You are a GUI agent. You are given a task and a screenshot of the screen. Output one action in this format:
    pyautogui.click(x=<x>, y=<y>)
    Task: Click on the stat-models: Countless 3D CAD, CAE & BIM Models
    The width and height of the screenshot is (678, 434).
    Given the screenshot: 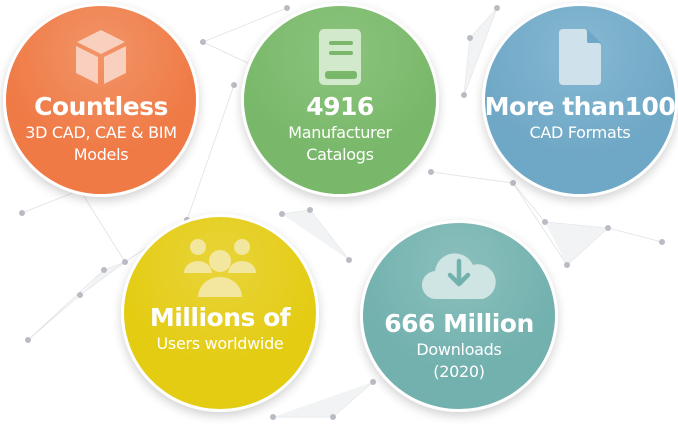 What is the action you would take?
    pyautogui.click(x=101, y=100)
    